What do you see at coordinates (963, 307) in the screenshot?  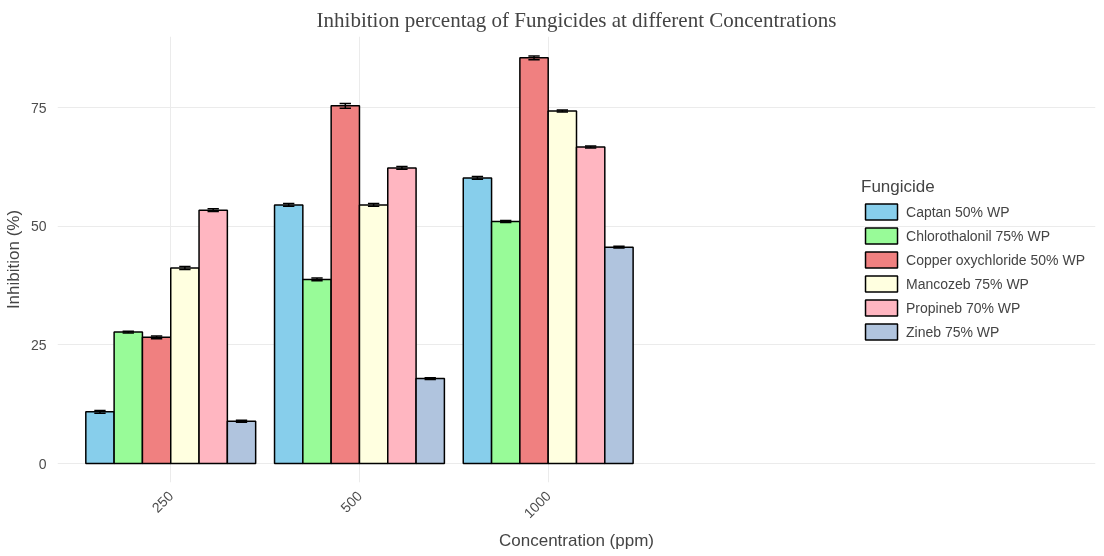 I see `legend-label: Propineb 70% WP` at bounding box center [963, 307].